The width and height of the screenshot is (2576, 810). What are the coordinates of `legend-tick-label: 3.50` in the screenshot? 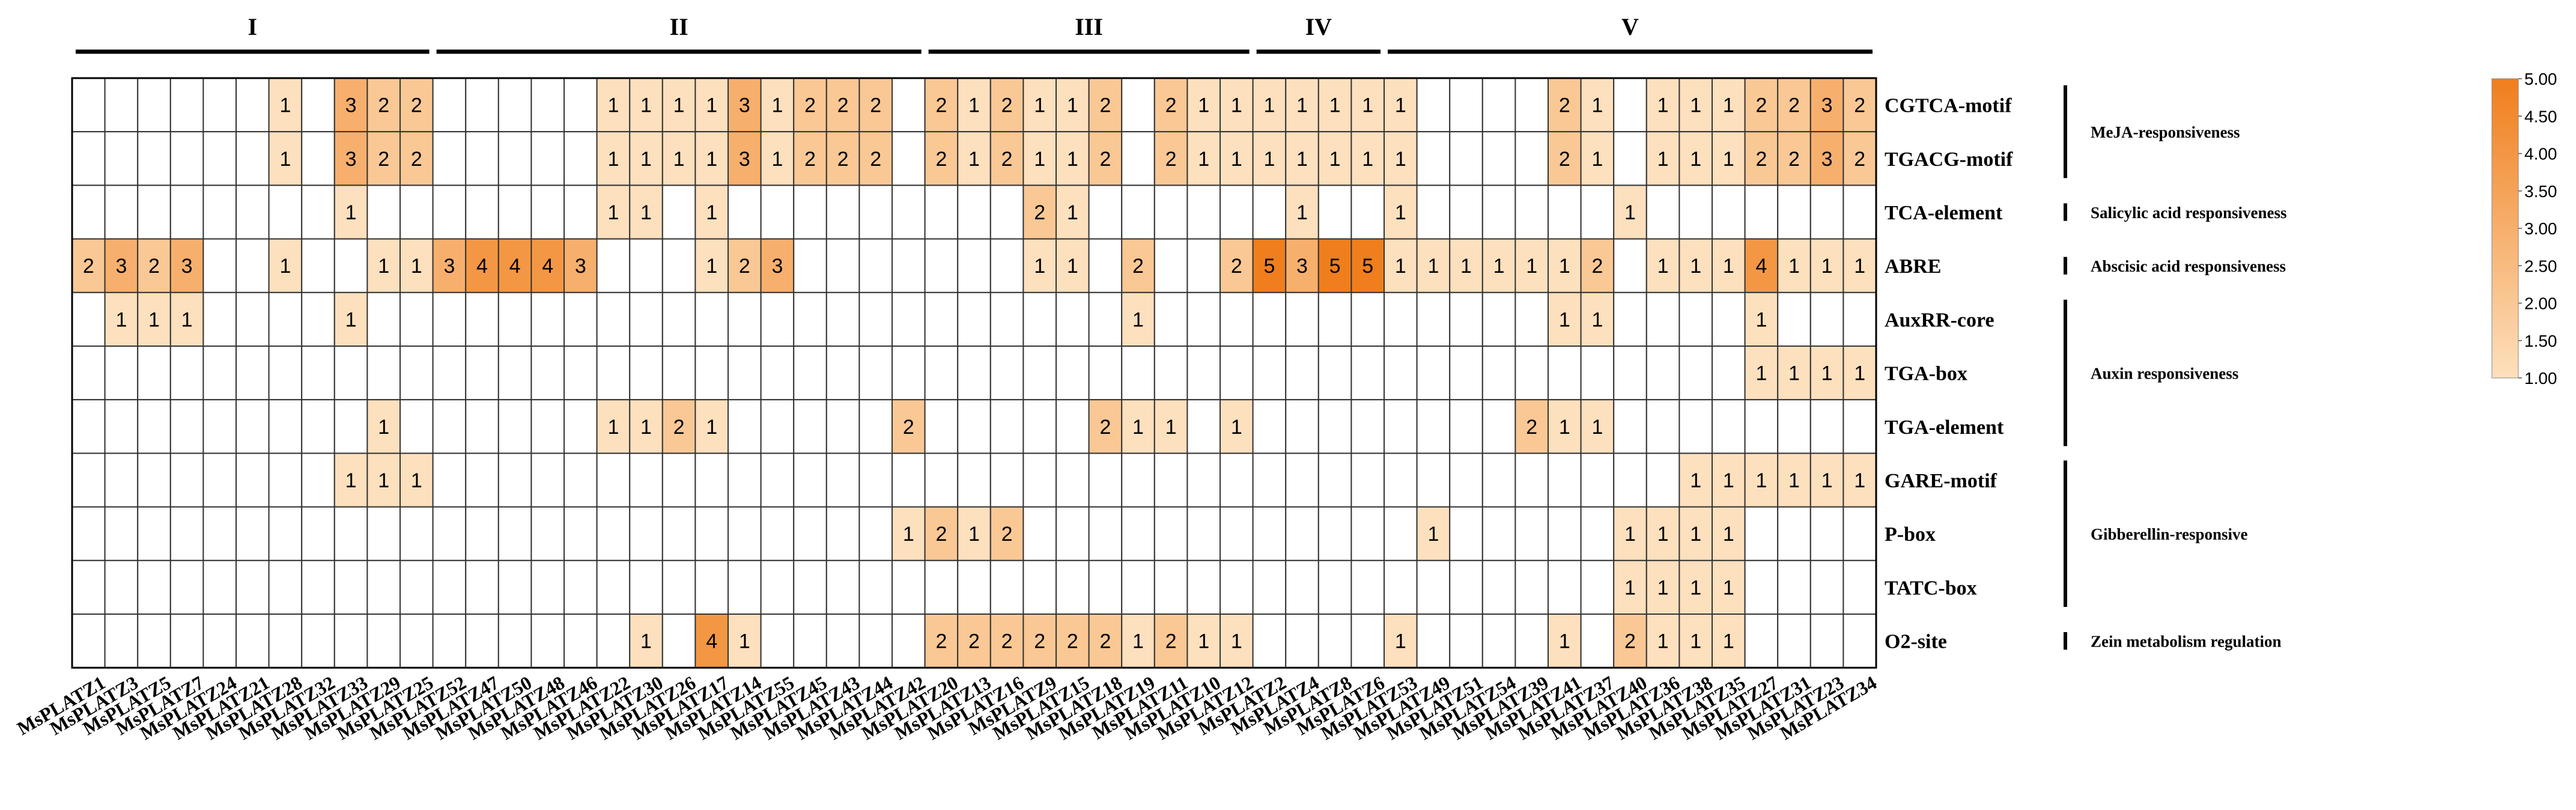 It's located at (2540, 192).